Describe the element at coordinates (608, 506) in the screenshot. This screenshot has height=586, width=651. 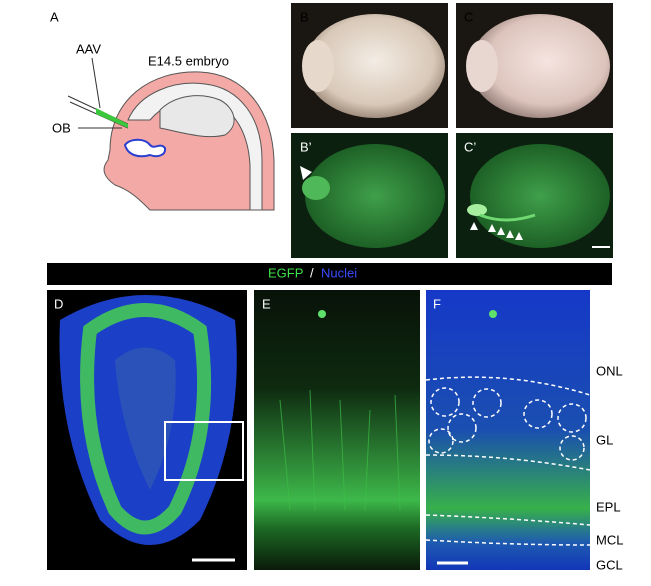
I see `layer-label: EPL` at that location.